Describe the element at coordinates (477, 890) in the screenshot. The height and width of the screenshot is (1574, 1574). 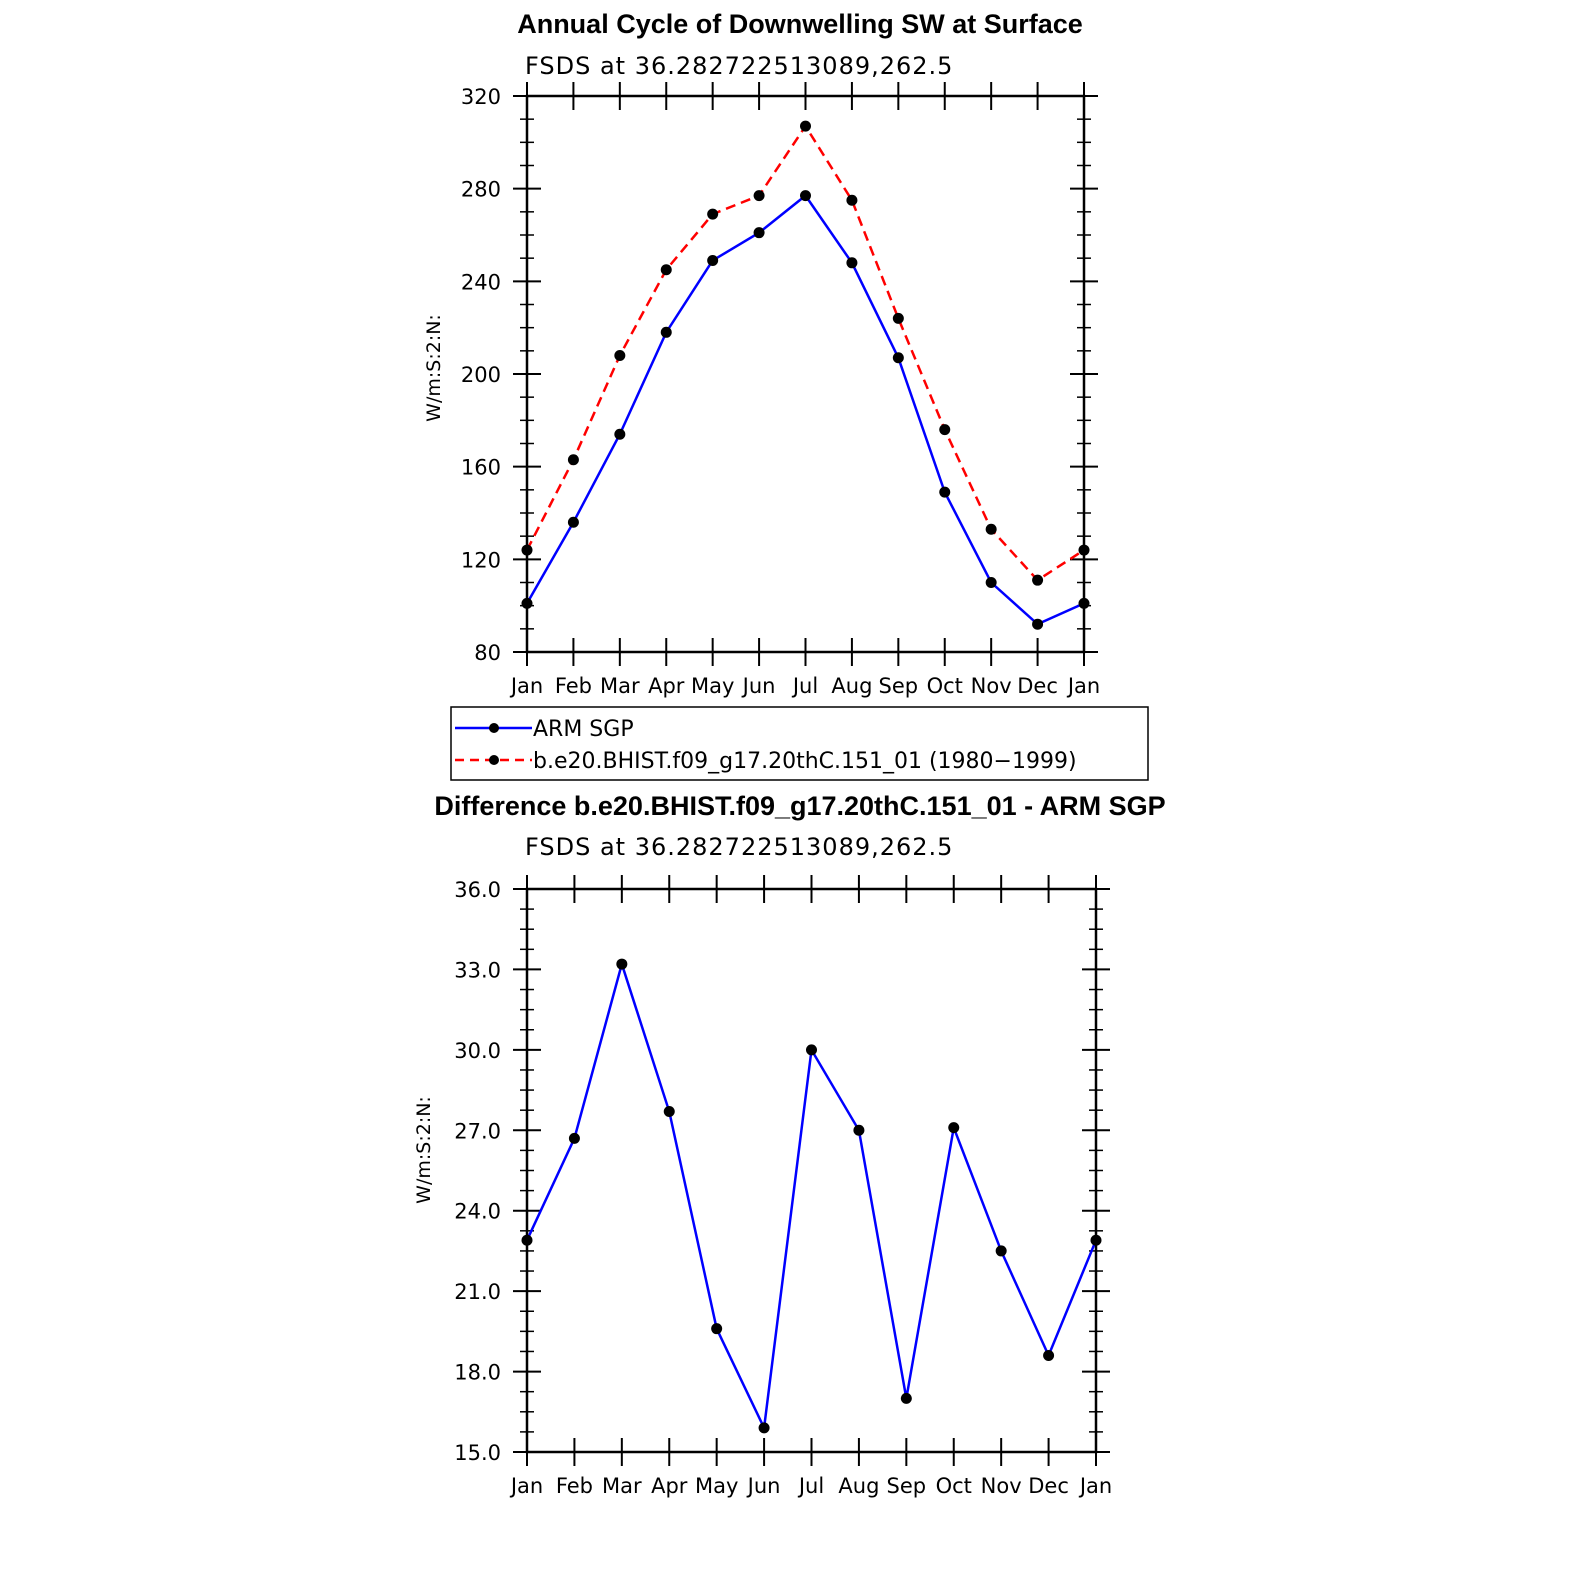
I see `y-tick-label: 36.0` at that location.